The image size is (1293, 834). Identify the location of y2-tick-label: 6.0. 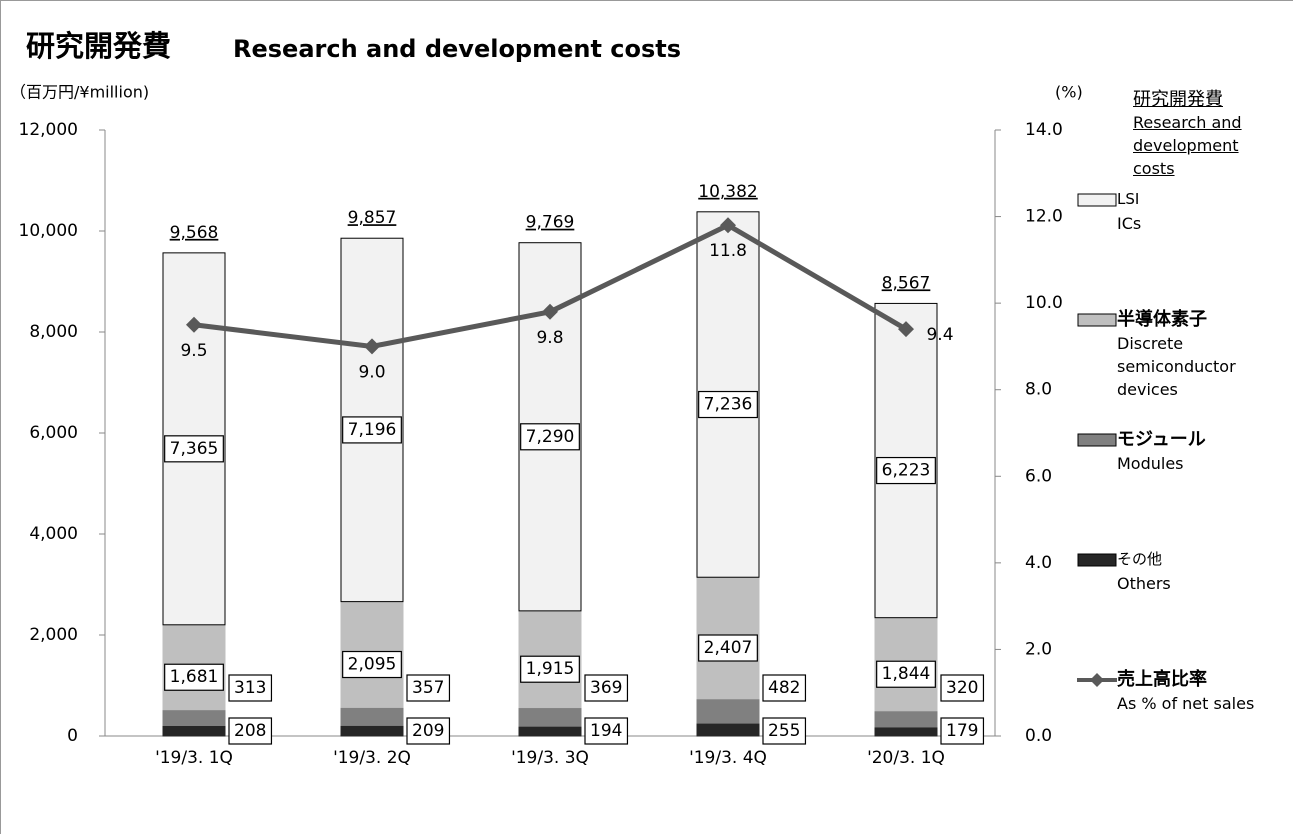
(1038, 476).